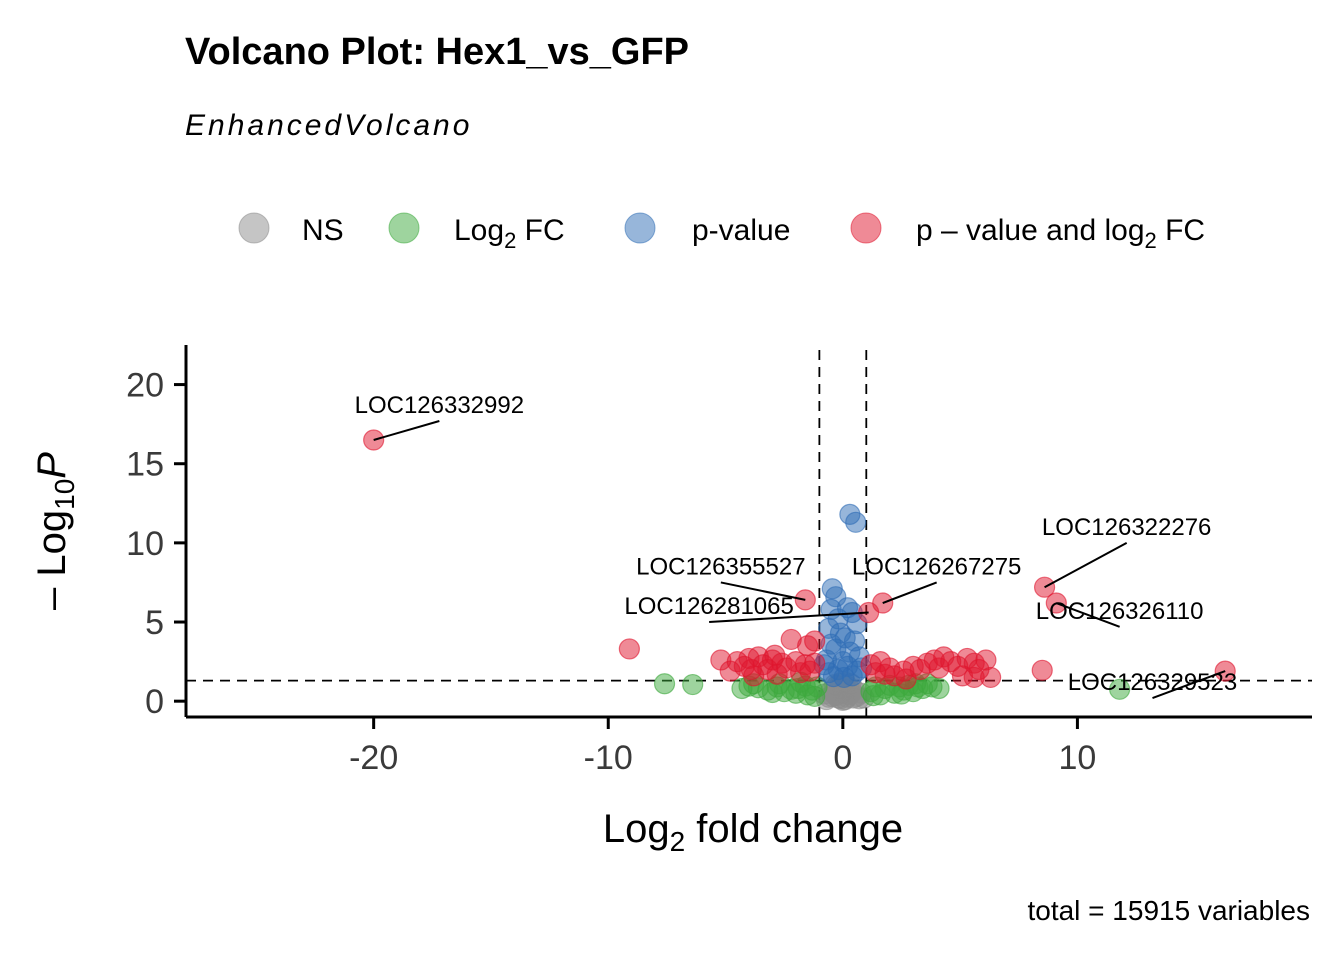 This screenshot has height=960, width=1344. What do you see at coordinates (720, 566) in the screenshot?
I see `point-label-LOC126355527: LOC126355527` at bounding box center [720, 566].